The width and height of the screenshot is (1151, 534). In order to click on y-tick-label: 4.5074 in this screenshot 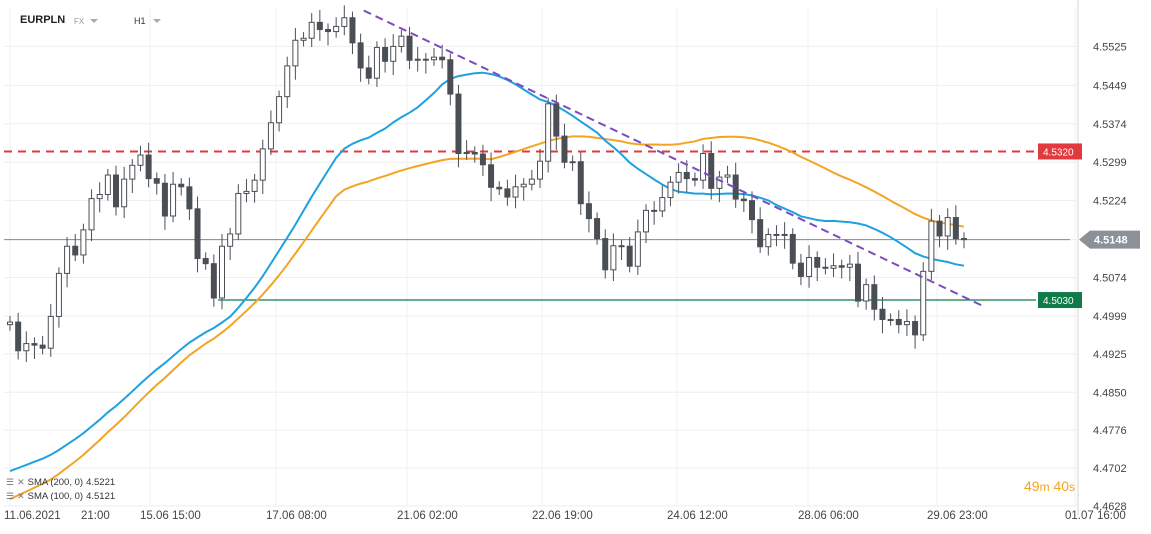, I will do `click(1110, 278)`.